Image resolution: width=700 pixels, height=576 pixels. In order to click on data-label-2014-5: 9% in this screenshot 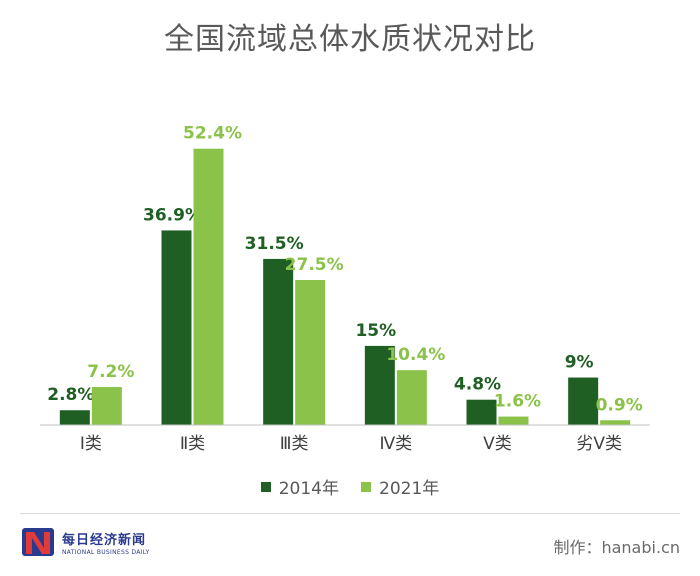, I will do `click(579, 363)`.